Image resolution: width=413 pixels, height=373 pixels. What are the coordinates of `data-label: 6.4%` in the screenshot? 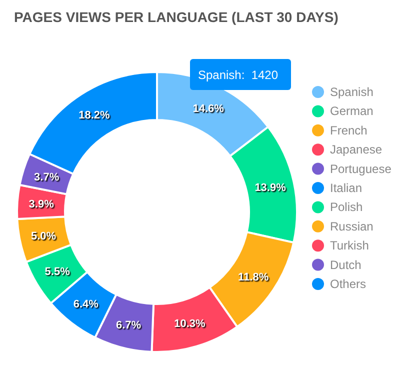 It's located at (86, 304).